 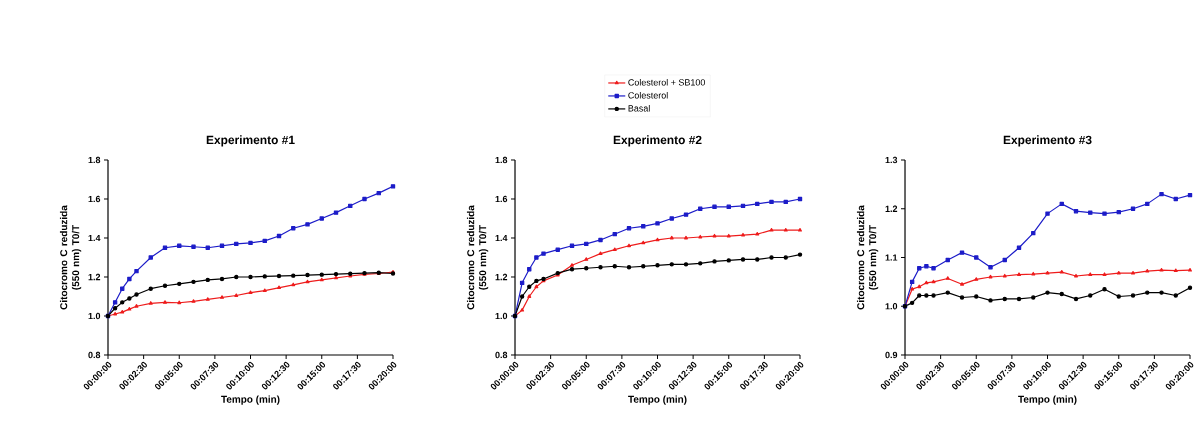 I want to click on y-tick-label: 1.3, so click(x=891, y=160).